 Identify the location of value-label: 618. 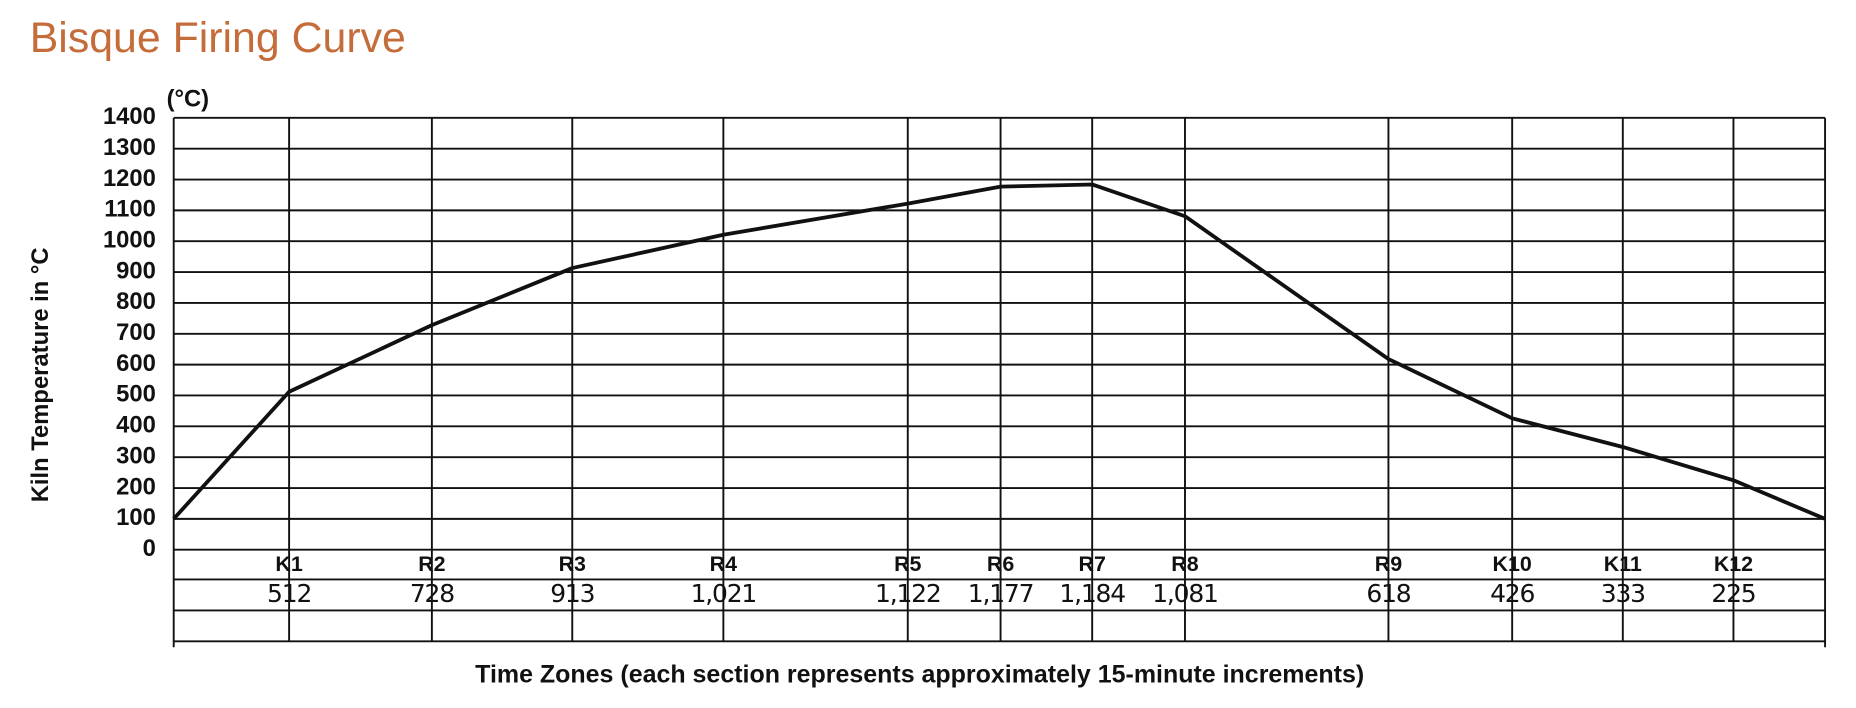
(1388, 593).